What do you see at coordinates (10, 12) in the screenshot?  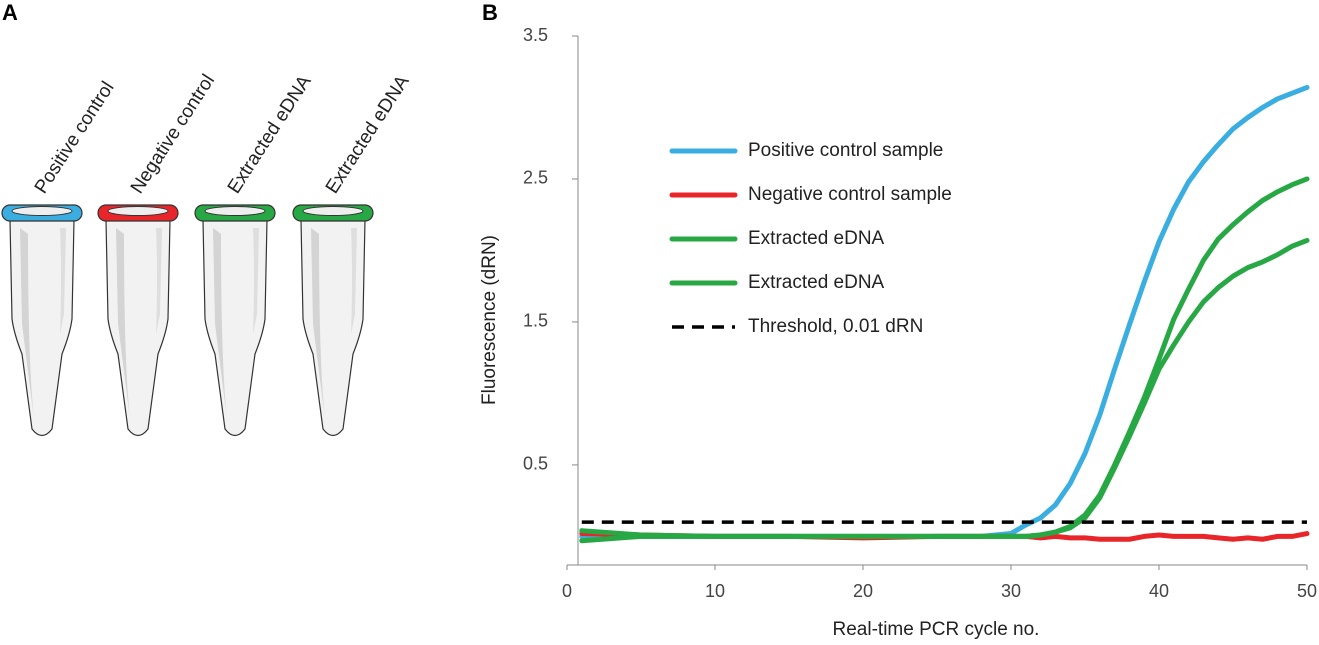 I see `panel-label: A` at bounding box center [10, 12].